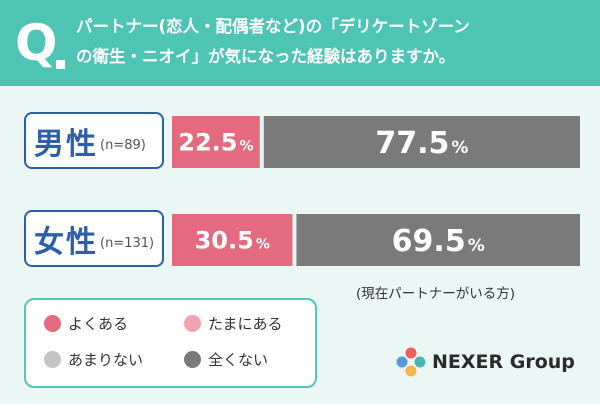 The height and width of the screenshot is (404, 600). I want to click on group-name-male: 男性, so click(66, 144).